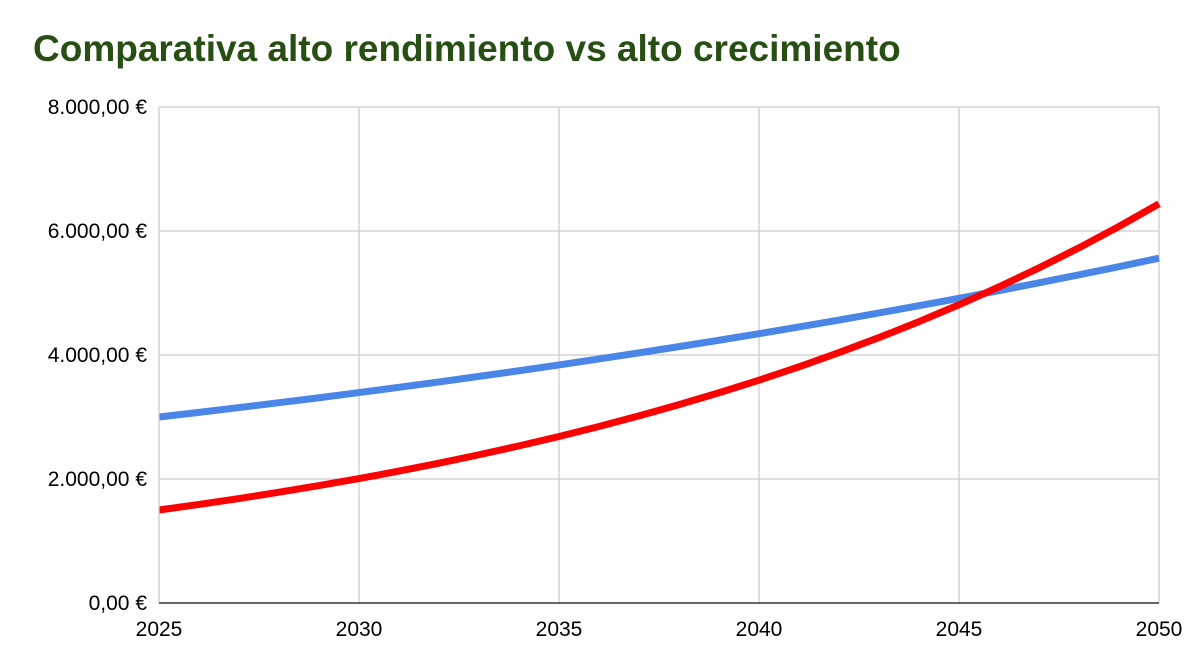  Describe the element at coordinates (98, 107) in the screenshot. I see `y-tick-label: 8.000,00 €` at that location.